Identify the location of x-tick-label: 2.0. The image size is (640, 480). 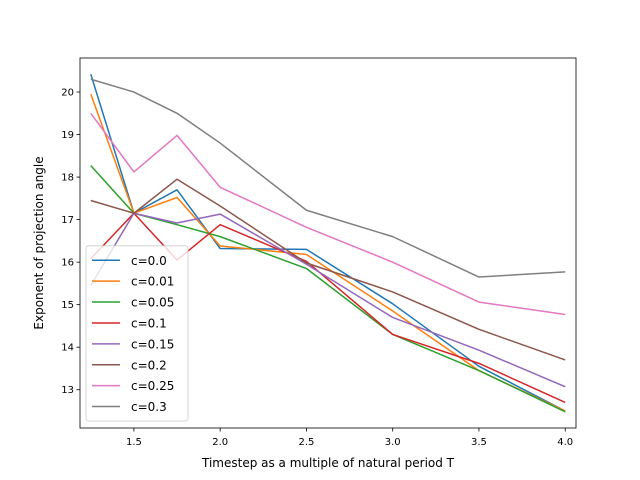
(220, 442).